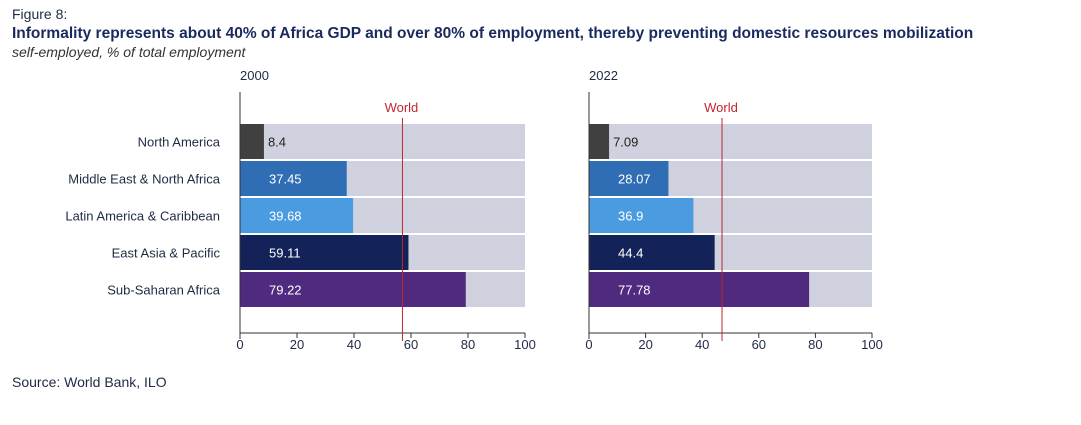 The width and height of the screenshot is (1081, 425). Describe the element at coordinates (40, 14) in the screenshot. I see `figure-label: Figure 8:` at that location.